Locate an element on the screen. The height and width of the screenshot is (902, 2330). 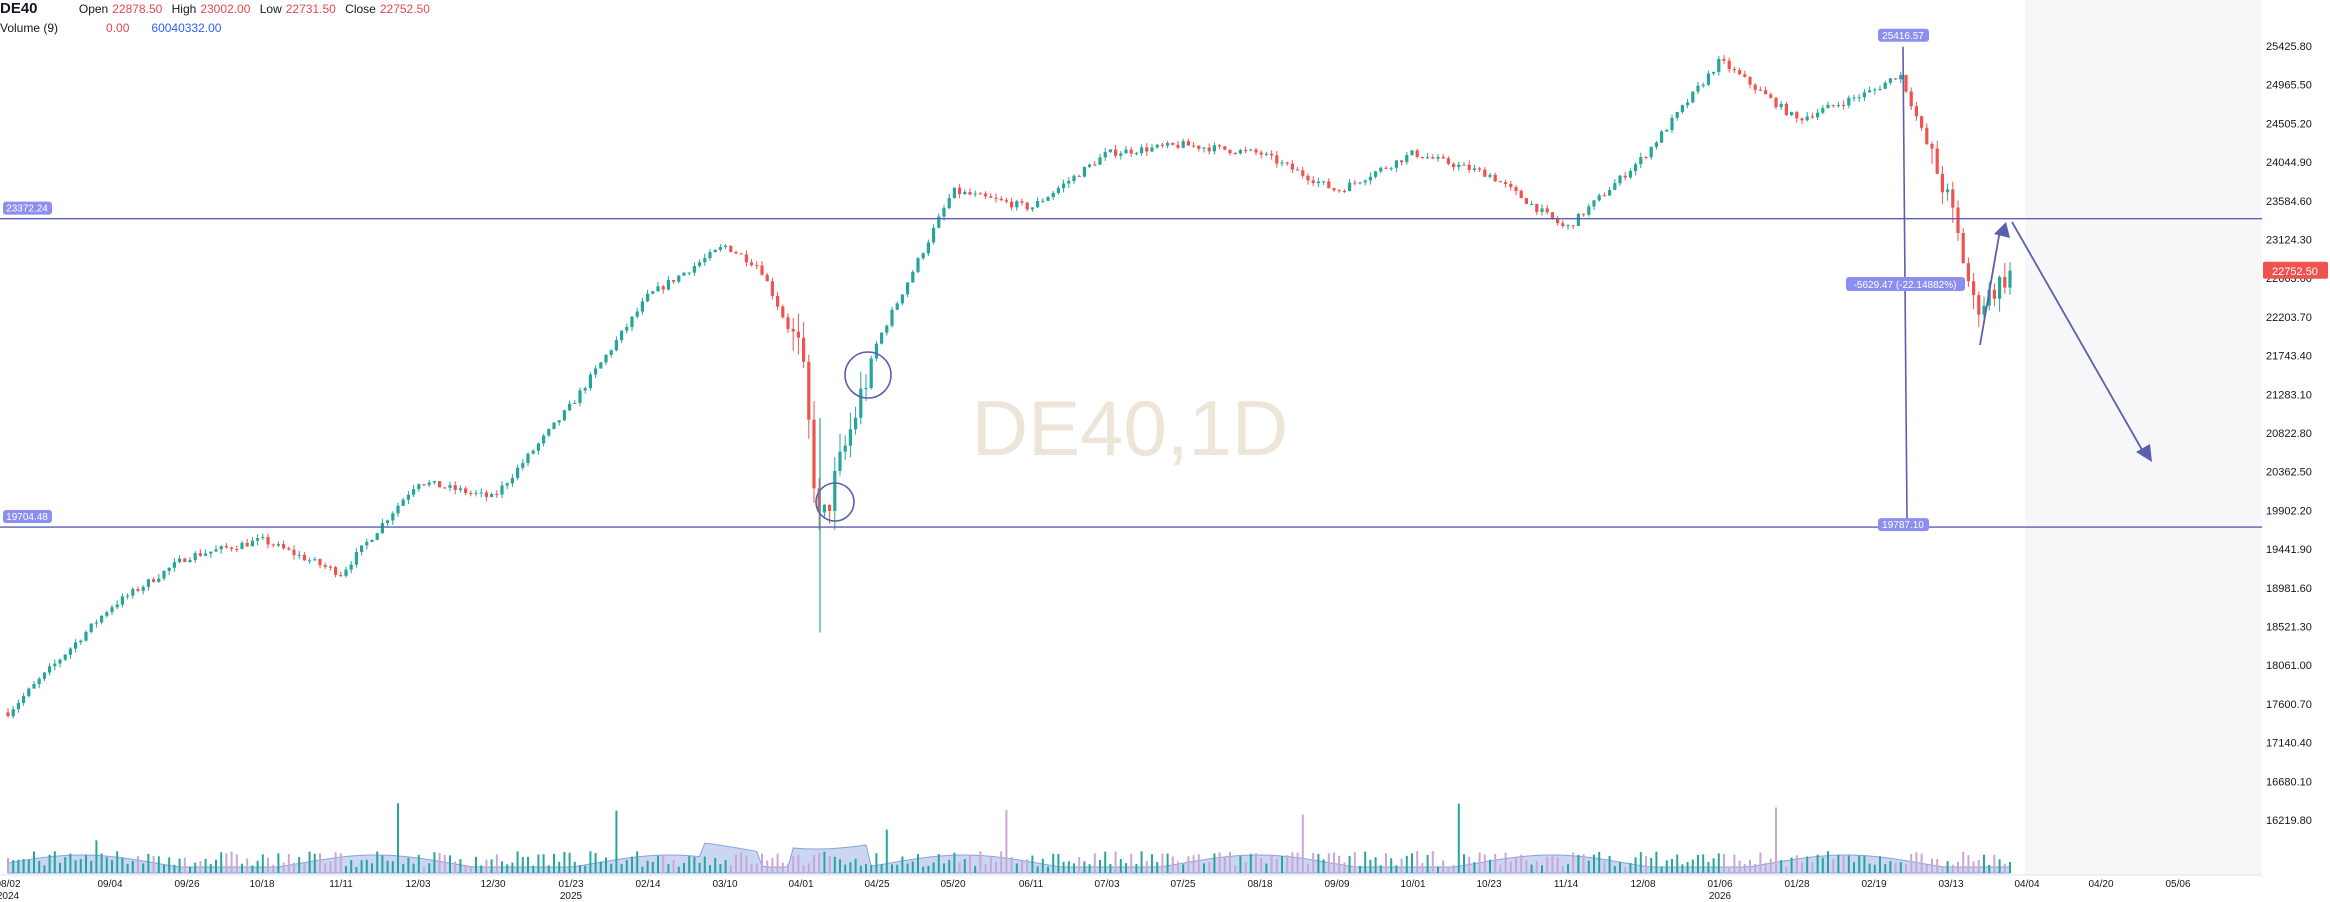
time-axis-tick: 09/09 is located at coordinates (1336, 884).